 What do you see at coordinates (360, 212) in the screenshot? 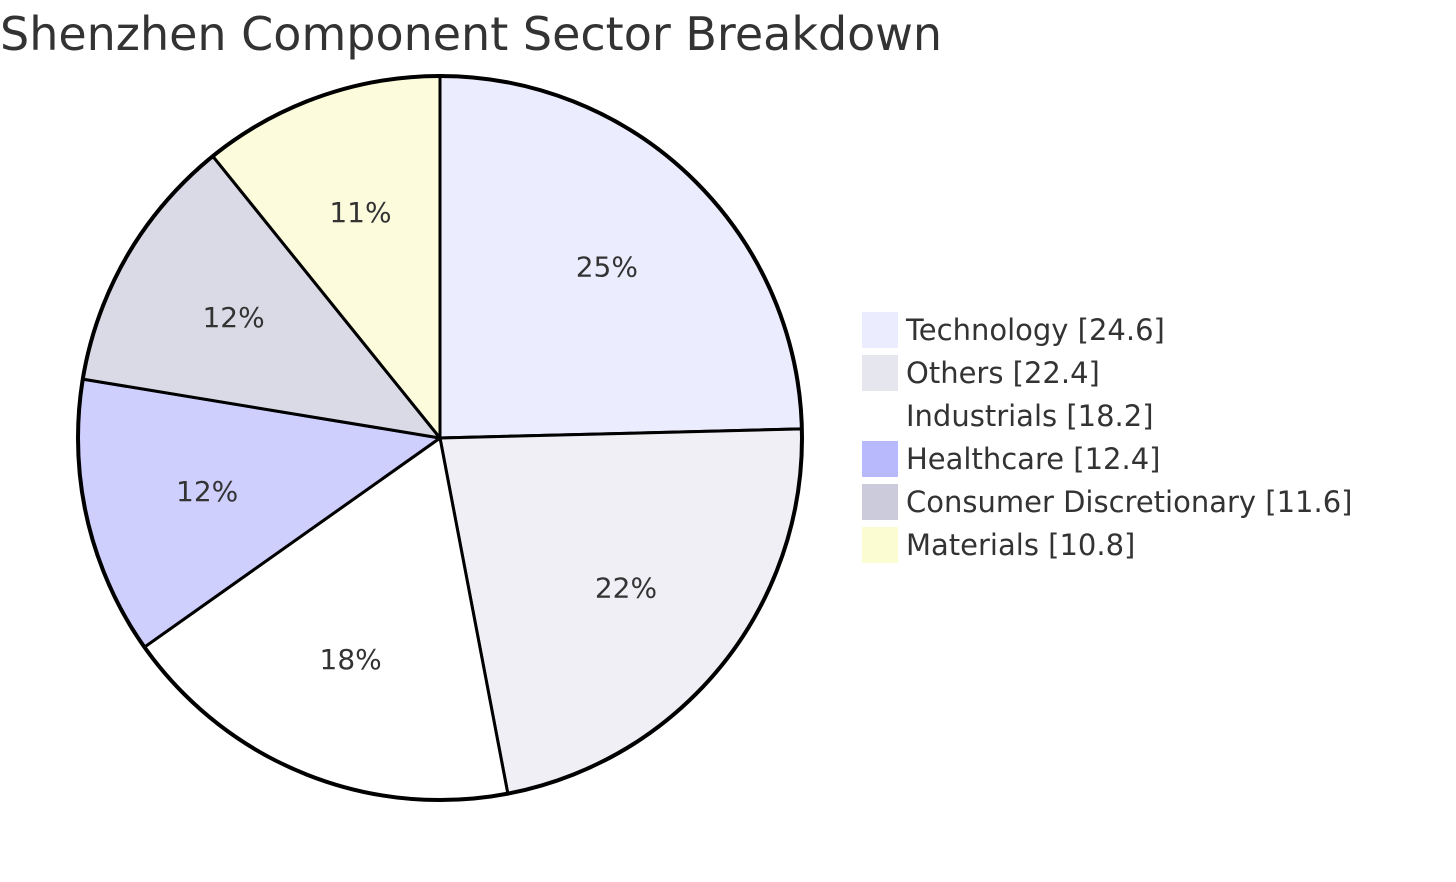
I see `slice-label-materials: 11%` at bounding box center [360, 212].